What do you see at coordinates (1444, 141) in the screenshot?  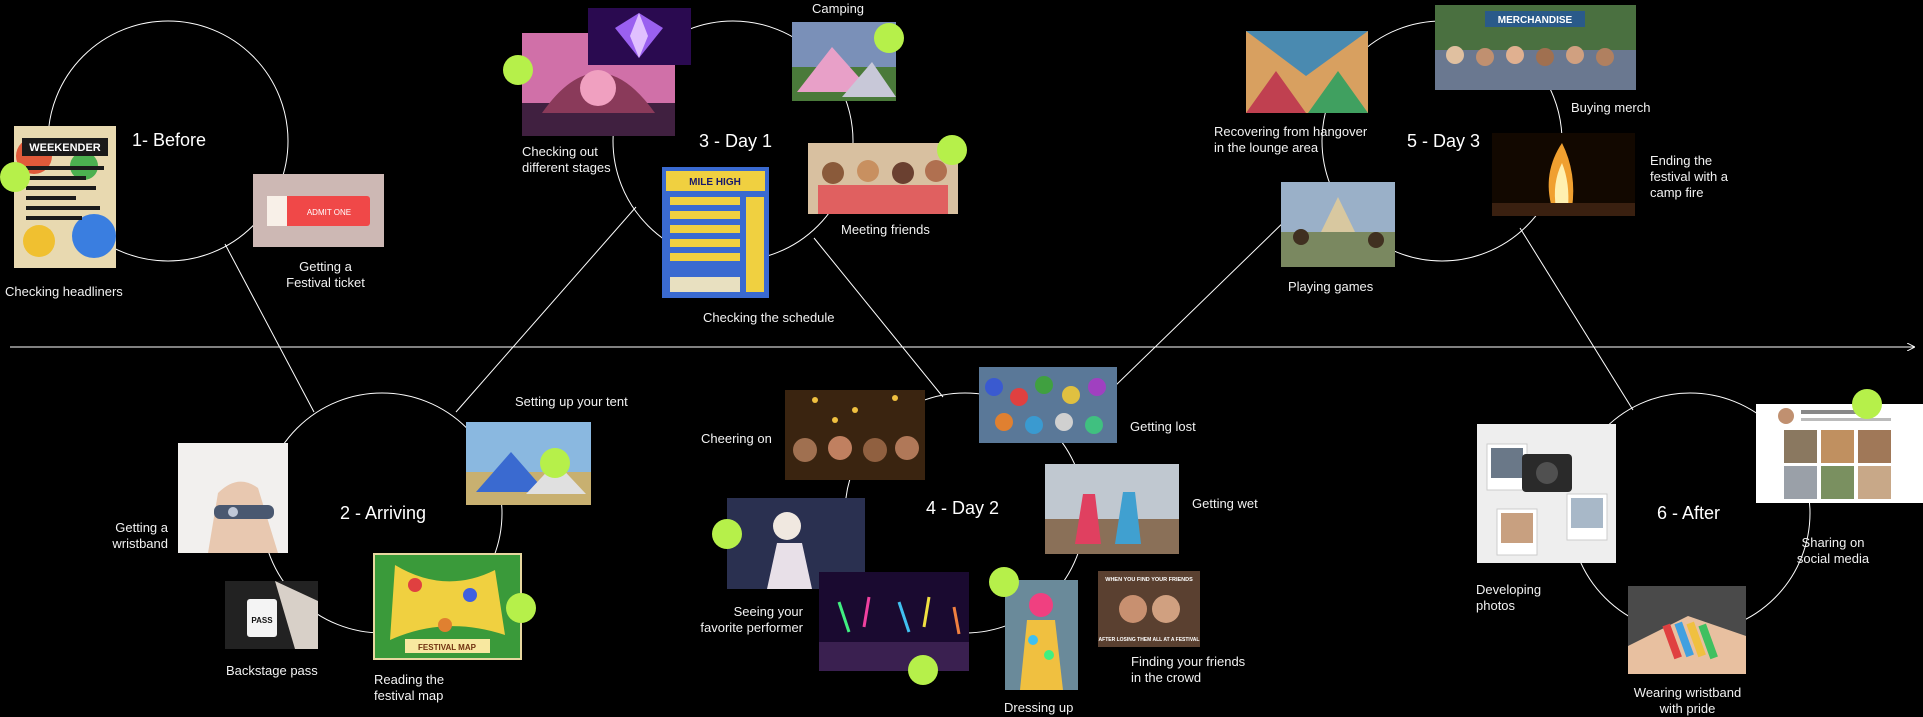 I see `stage-title-day3: 5 - Day 3` at bounding box center [1444, 141].